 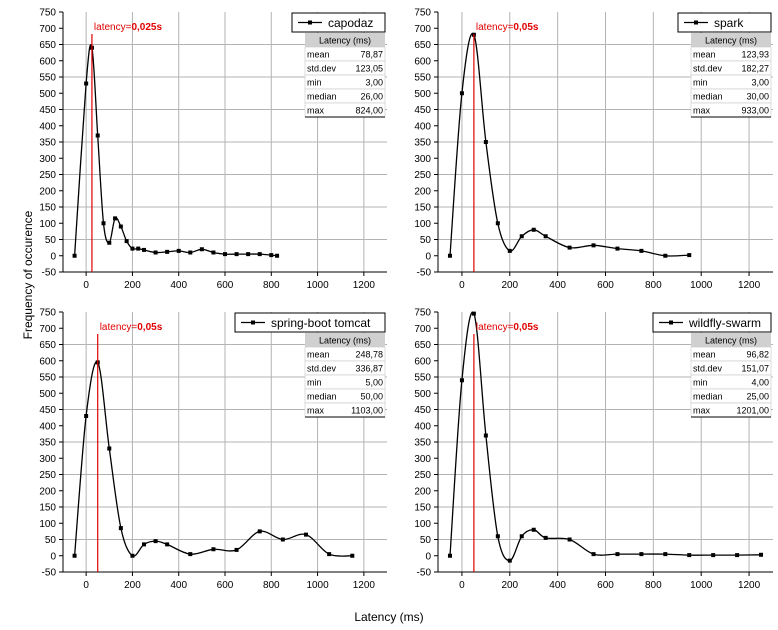 I want to click on stats-header-bg, so click(x=731, y=340).